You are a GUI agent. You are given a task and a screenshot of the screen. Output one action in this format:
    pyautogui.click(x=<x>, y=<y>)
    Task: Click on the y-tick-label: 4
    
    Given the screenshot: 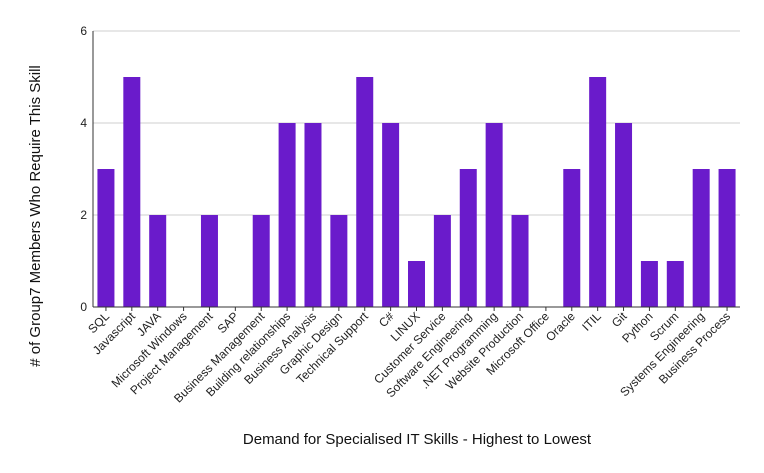 What is the action you would take?
    pyautogui.click(x=83, y=123)
    